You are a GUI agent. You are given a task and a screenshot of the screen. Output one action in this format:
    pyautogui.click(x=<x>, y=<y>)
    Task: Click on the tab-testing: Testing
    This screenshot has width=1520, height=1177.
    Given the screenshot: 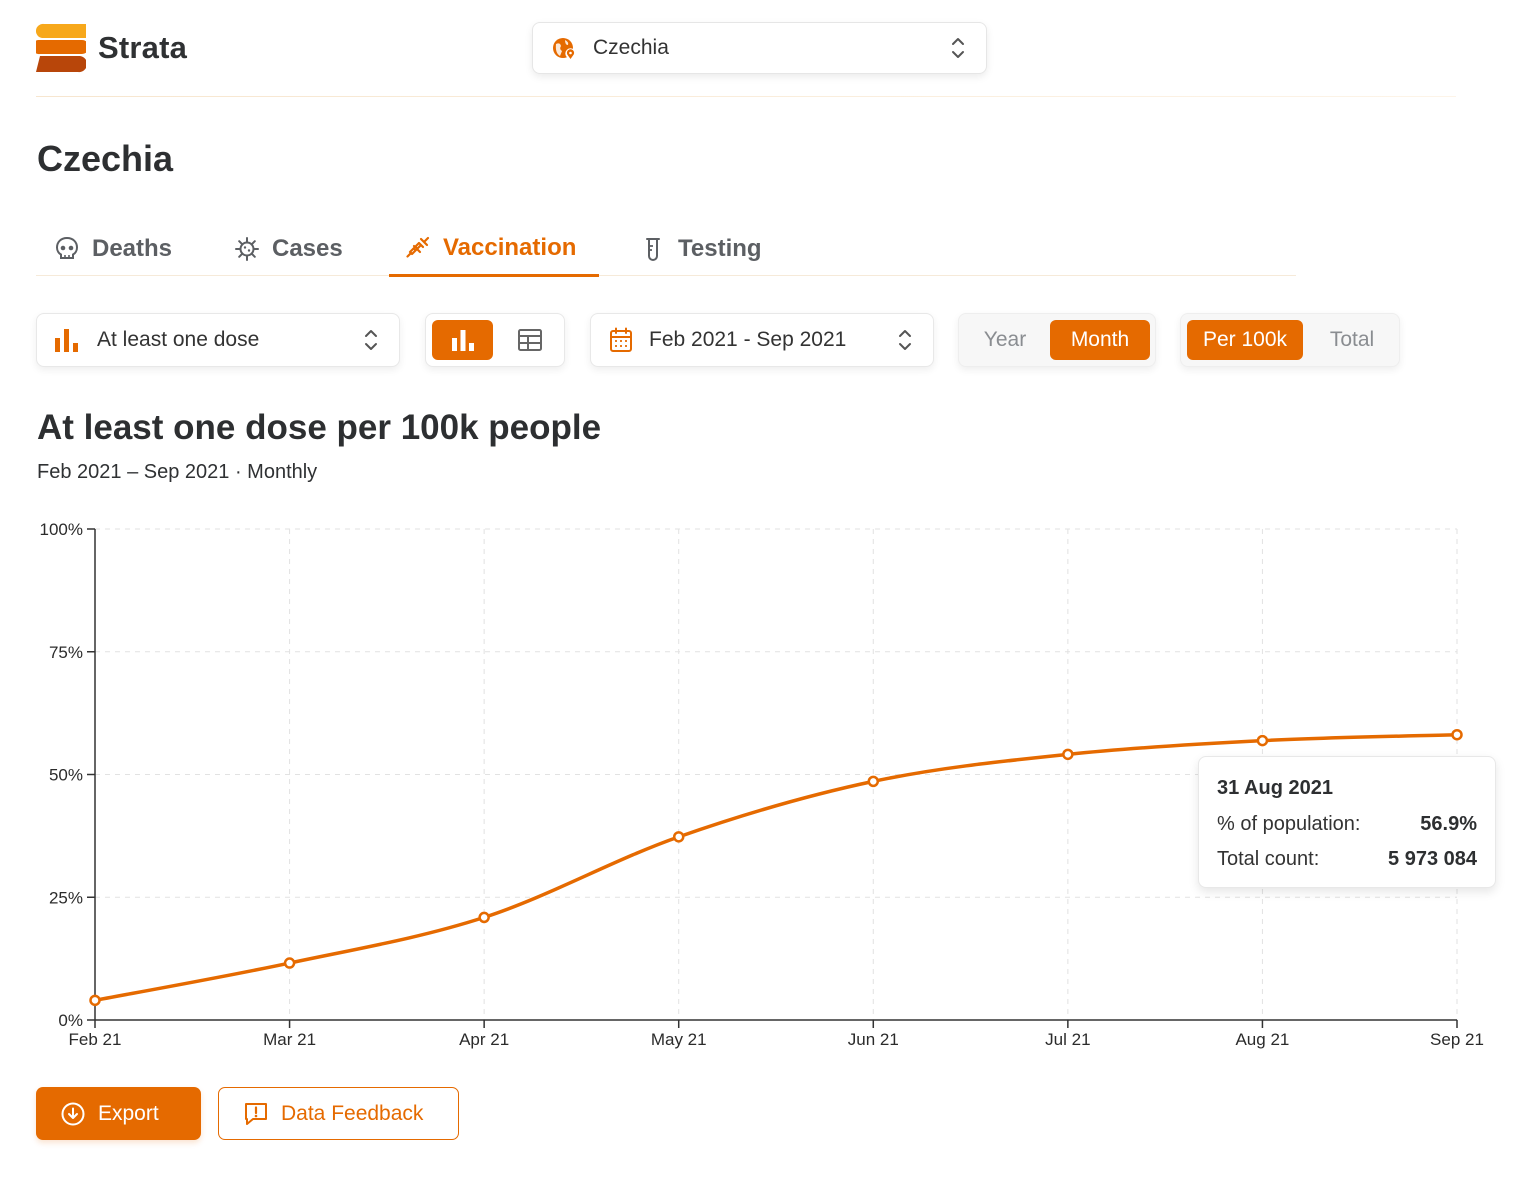 What is the action you would take?
    pyautogui.click(x=701, y=249)
    